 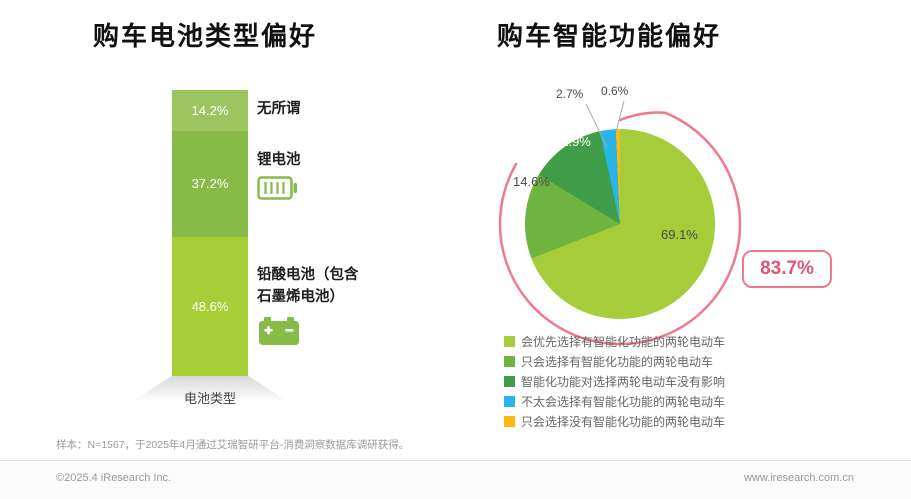 What do you see at coordinates (455, 480) in the screenshot?
I see `footer-strip` at bounding box center [455, 480].